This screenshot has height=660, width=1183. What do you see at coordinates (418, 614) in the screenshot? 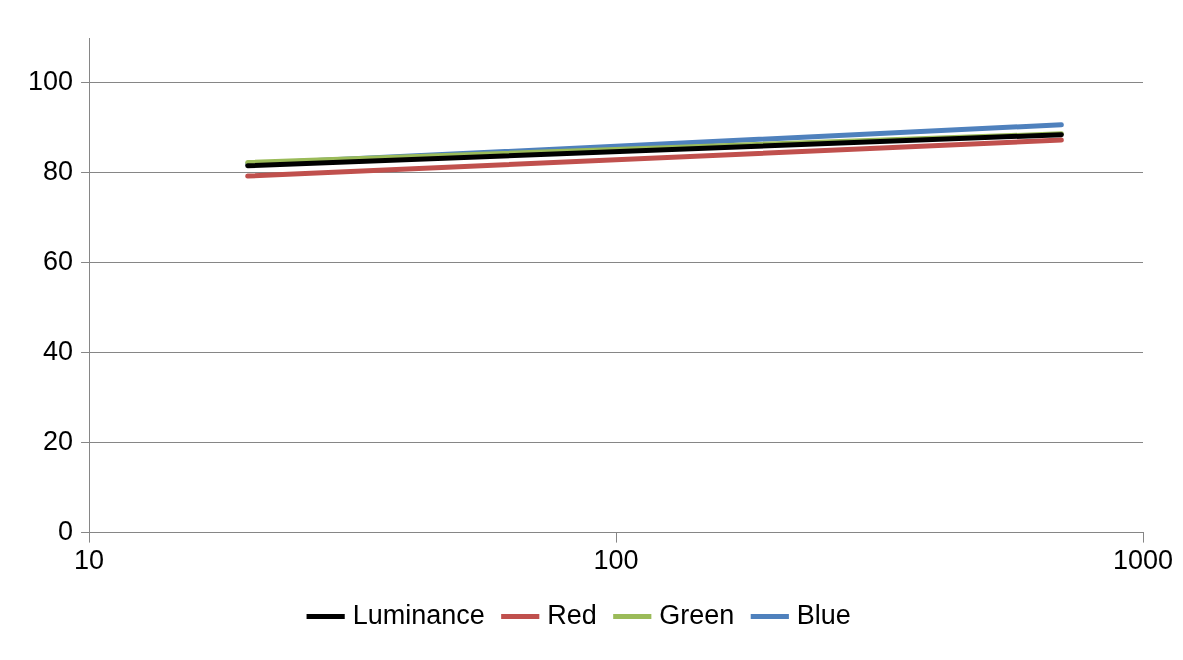
I see `legend-label: Luminance` at bounding box center [418, 614].